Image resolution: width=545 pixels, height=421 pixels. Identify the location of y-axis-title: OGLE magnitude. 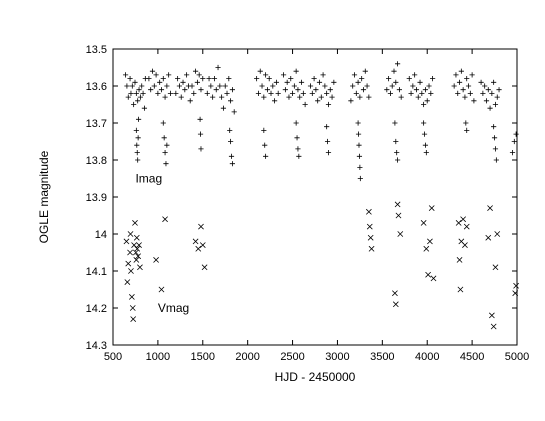
(44, 196).